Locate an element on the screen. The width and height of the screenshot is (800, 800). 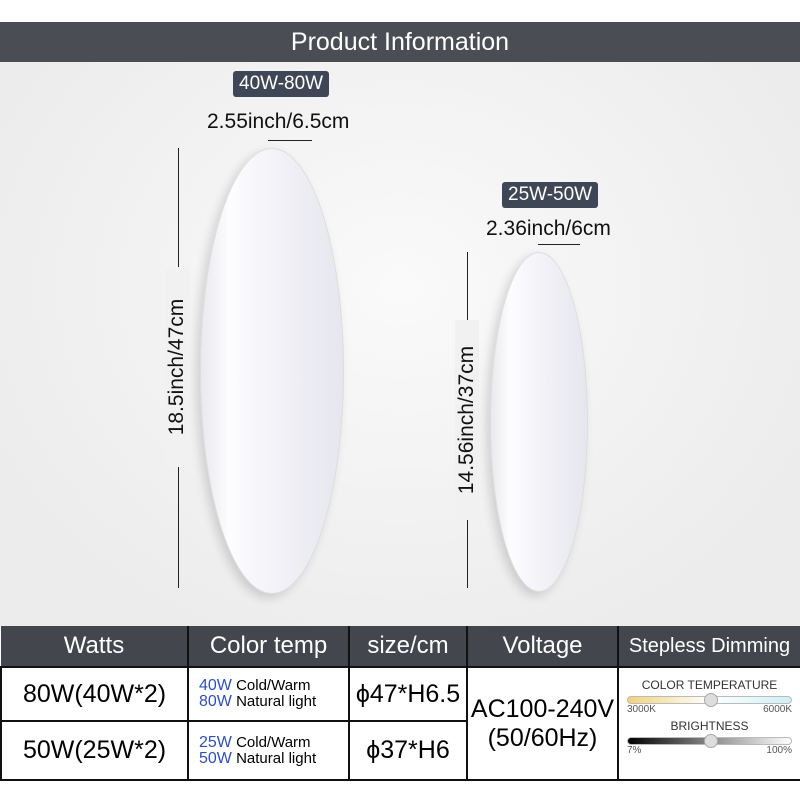
small-wattage-badge: 25W-50W is located at coordinates (550, 195).